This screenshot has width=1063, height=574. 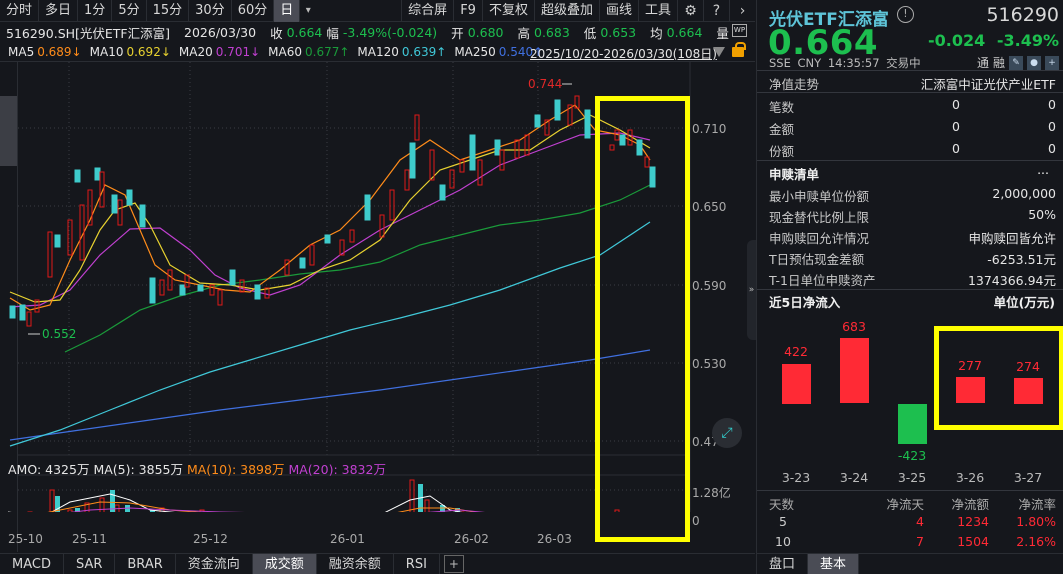 I want to click on nav-row: 净值走势 汇添富中证光伏产业ETF, so click(x=910, y=82).